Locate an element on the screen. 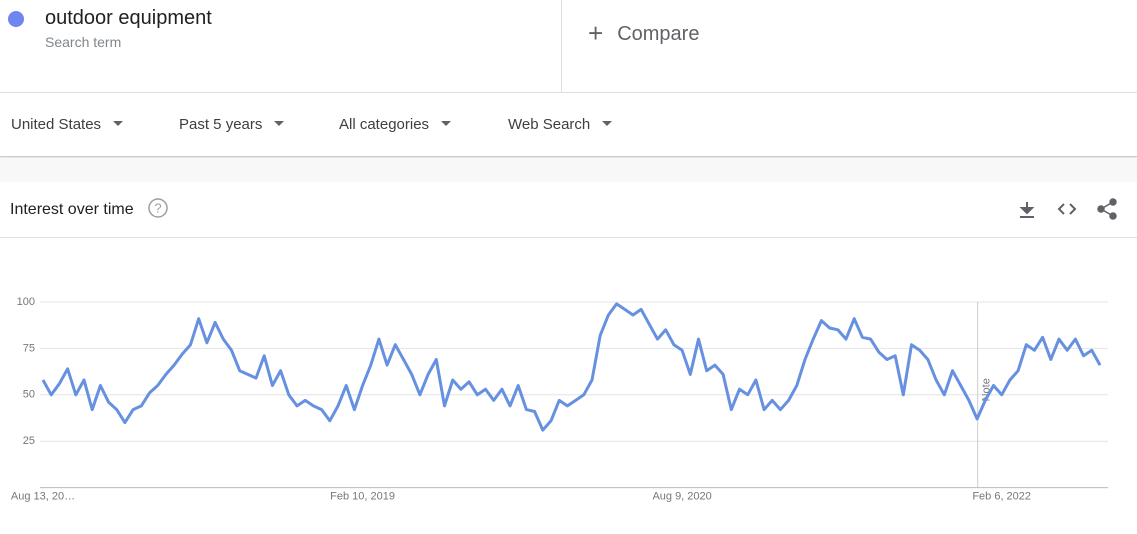 The image size is (1137, 534). x-tick-label: Feb 6, 2022 is located at coordinates (1001, 497).